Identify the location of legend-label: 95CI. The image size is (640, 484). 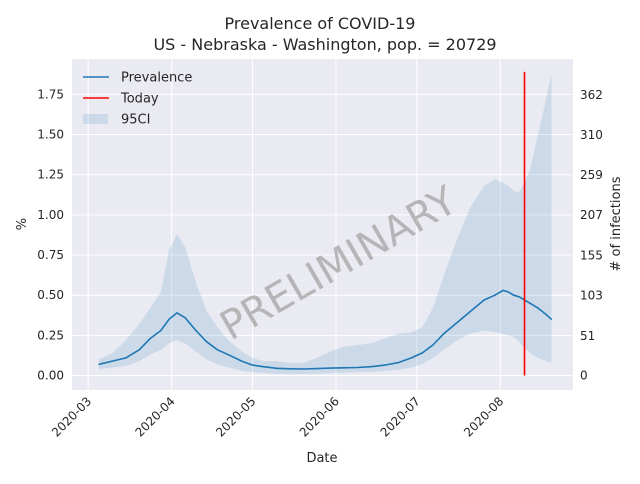
(135, 120).